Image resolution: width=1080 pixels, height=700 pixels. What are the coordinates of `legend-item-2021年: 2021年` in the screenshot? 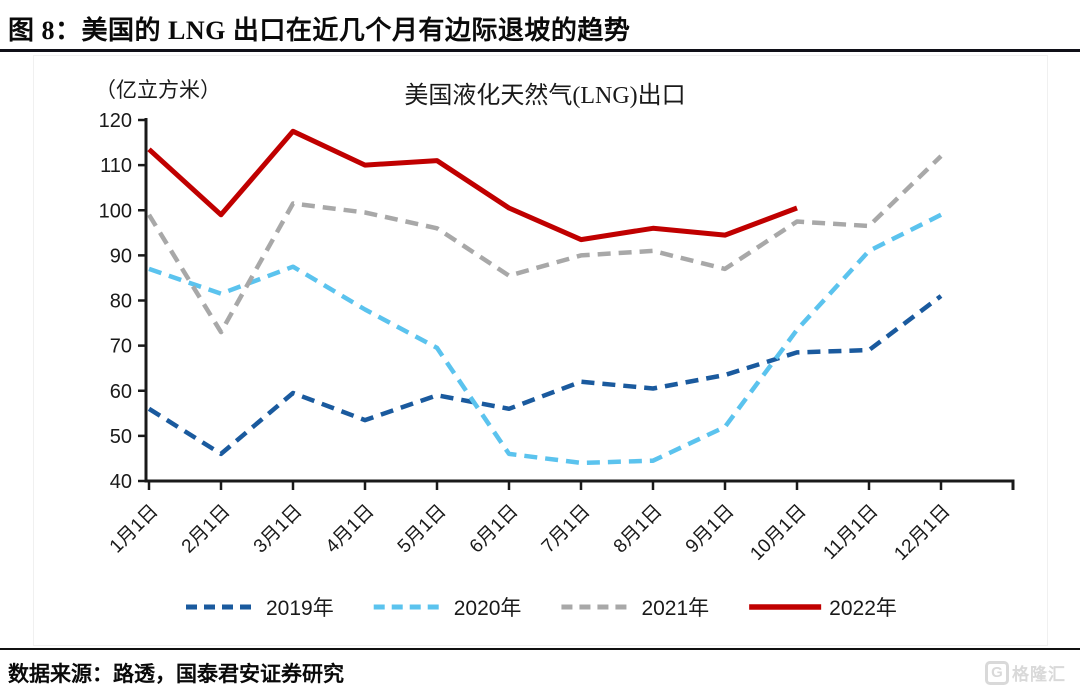 It's located at (635, 608).